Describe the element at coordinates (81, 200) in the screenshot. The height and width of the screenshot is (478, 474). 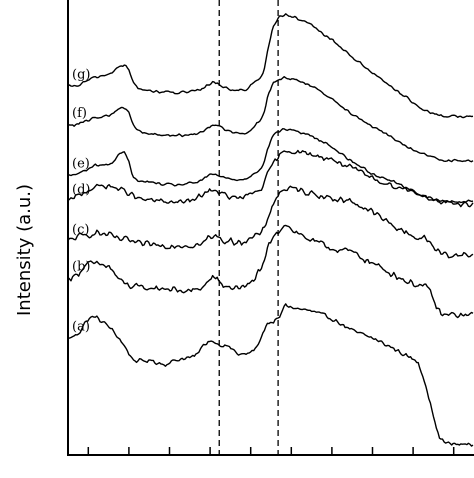
I see `series-labels: (a) (b) (c) (d) (e) (f) (g)` at that location.